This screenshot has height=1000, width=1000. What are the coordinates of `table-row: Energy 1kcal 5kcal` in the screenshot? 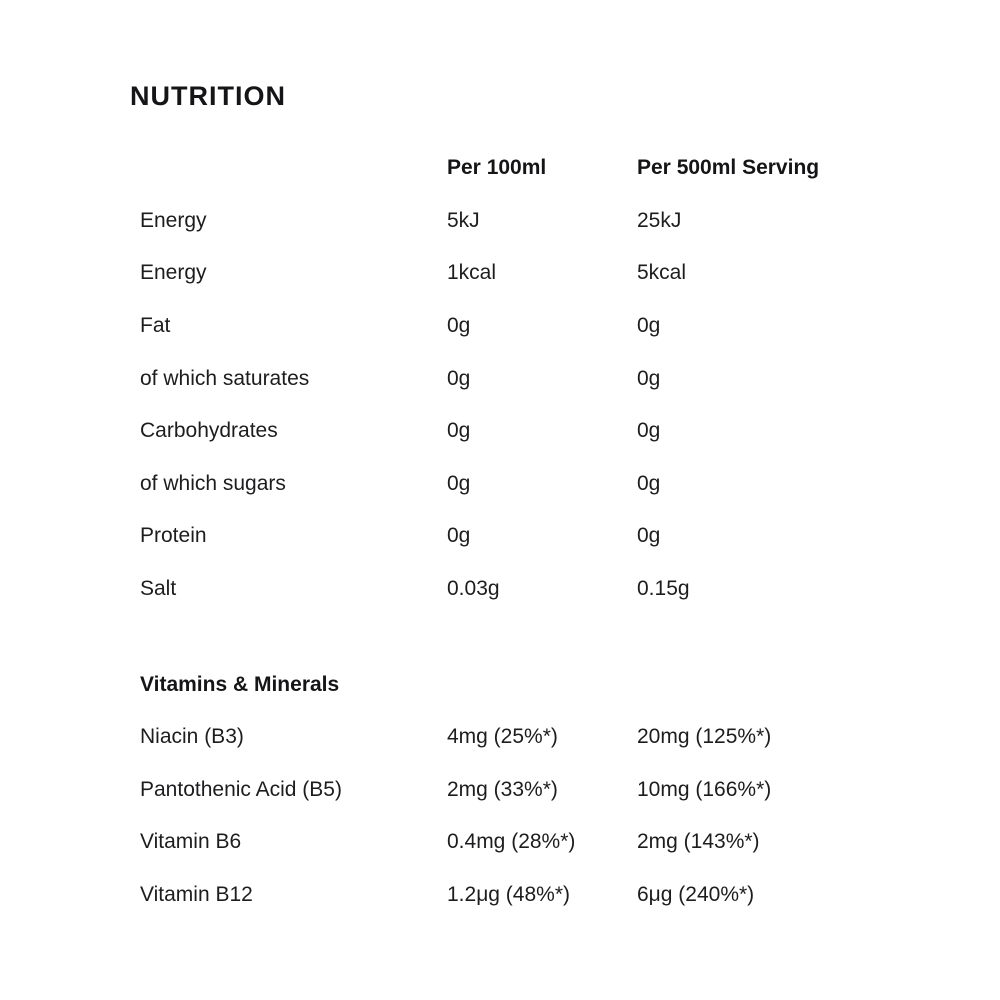 It's located at (510, 273).